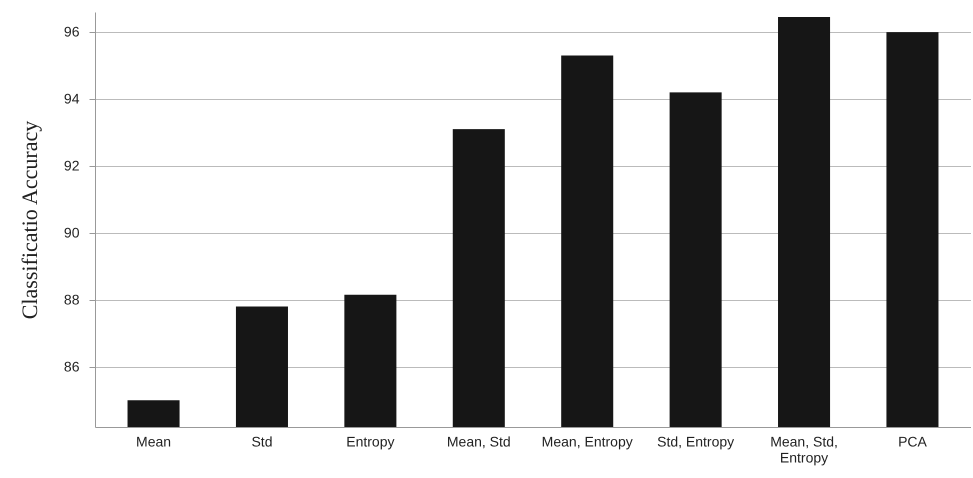 The image size is (973, 478). Describe the element at coordinates (72, 299) in the screenshot. I see `y-tick-label: 88` at that location.